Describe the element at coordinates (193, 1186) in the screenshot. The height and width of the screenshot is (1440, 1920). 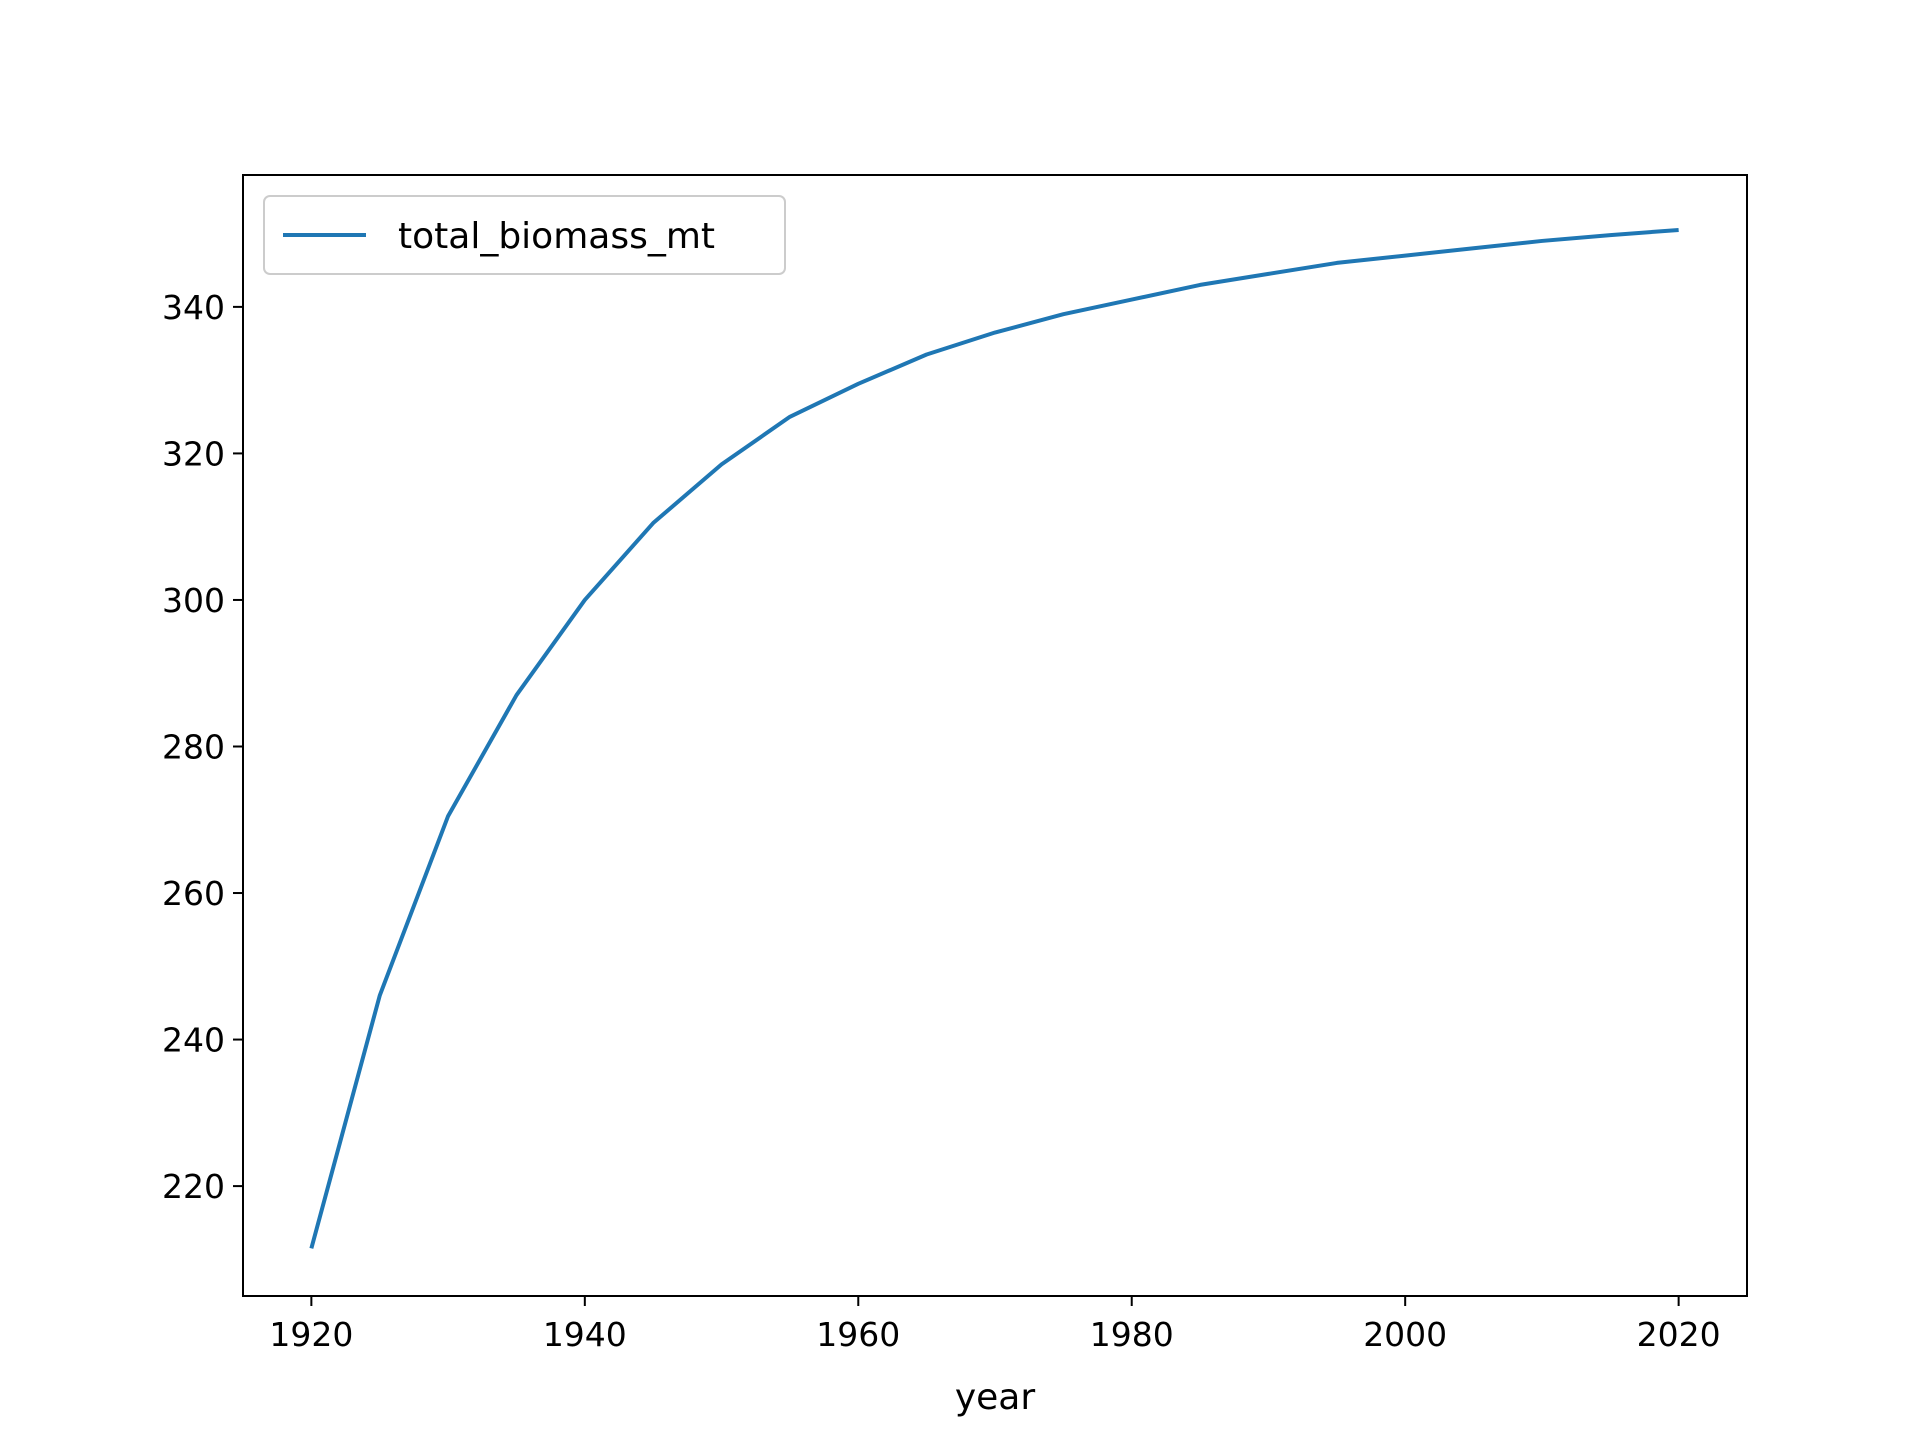
I see `y-tick-label: 220` at that location.